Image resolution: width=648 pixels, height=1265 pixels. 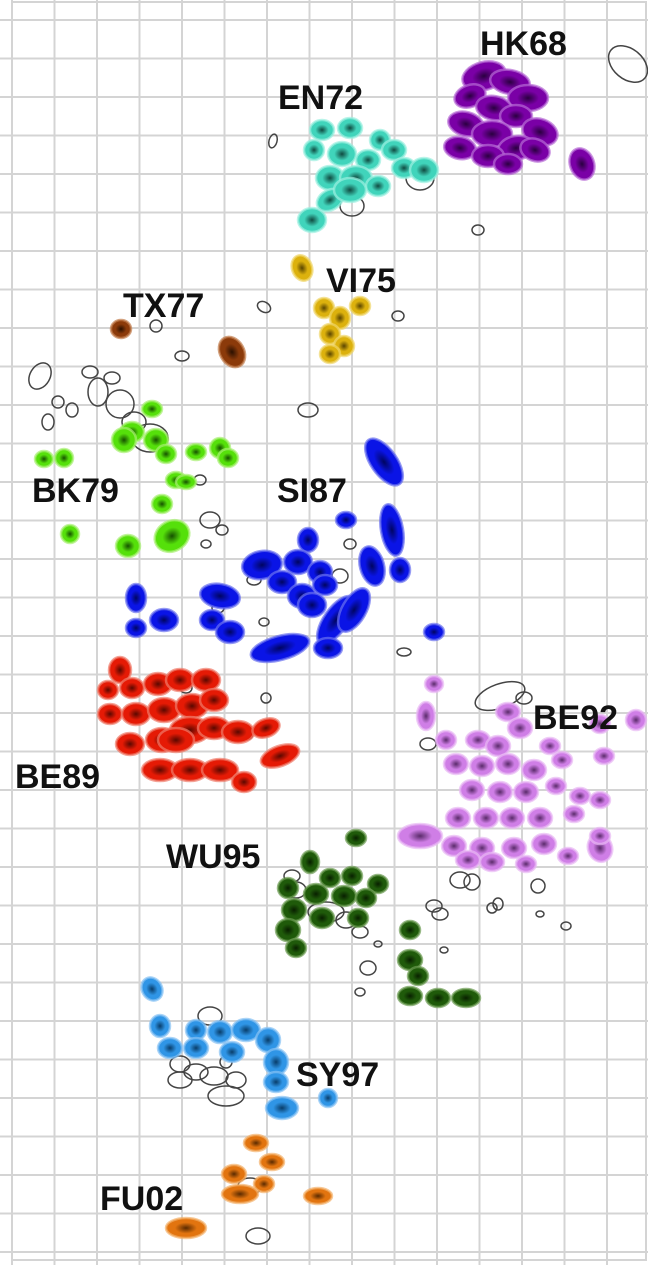 What do you see at coordinates (198, 724) in the screenshot?
I see `cluster-be89-points` at bounding box center [198, 724].